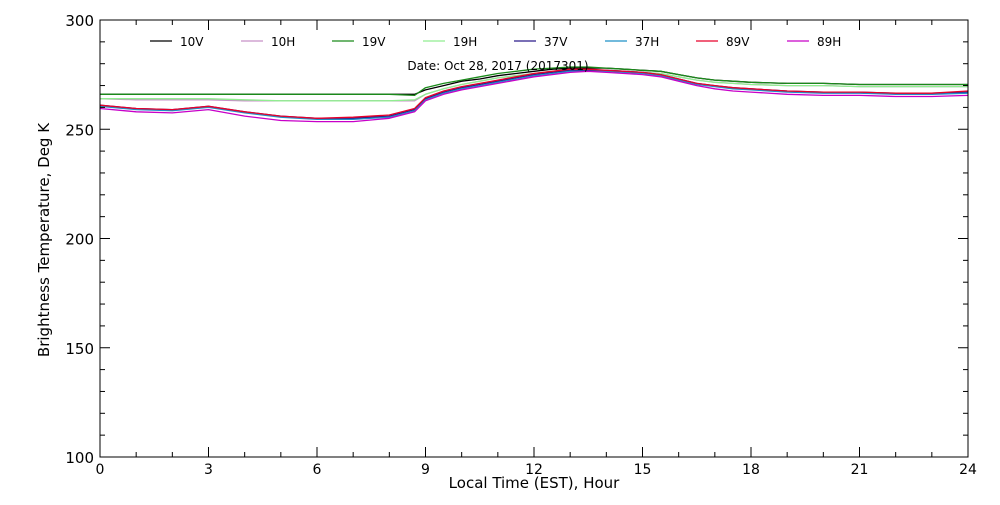  Describe the element at coordinates (751, 470) in the screenshot. I see `x-tick-label: 18` at that location.